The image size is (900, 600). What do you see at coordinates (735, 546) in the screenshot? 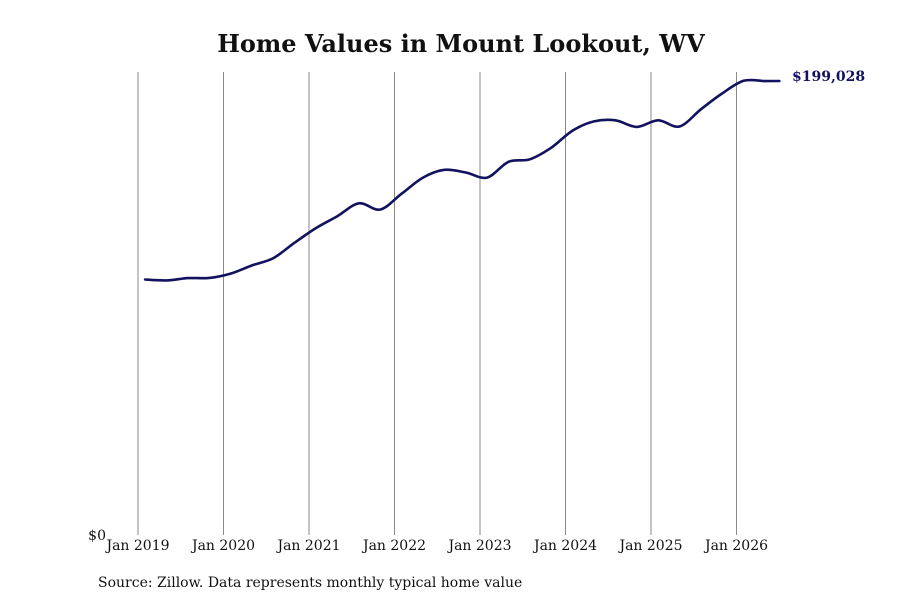
I see `x-tick-label: Jan 2026` at bounding box center [735, 546].